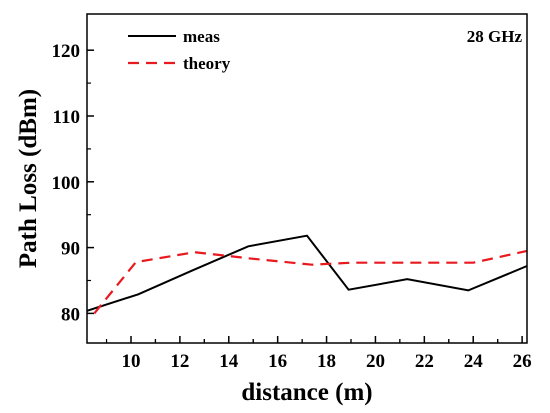 The width and height of the screenshot is (550, 413). Describe the element at coordinates (28, 178) in the screenshot. I see `y-axis-title: Path Loss (dBm)` at that location.